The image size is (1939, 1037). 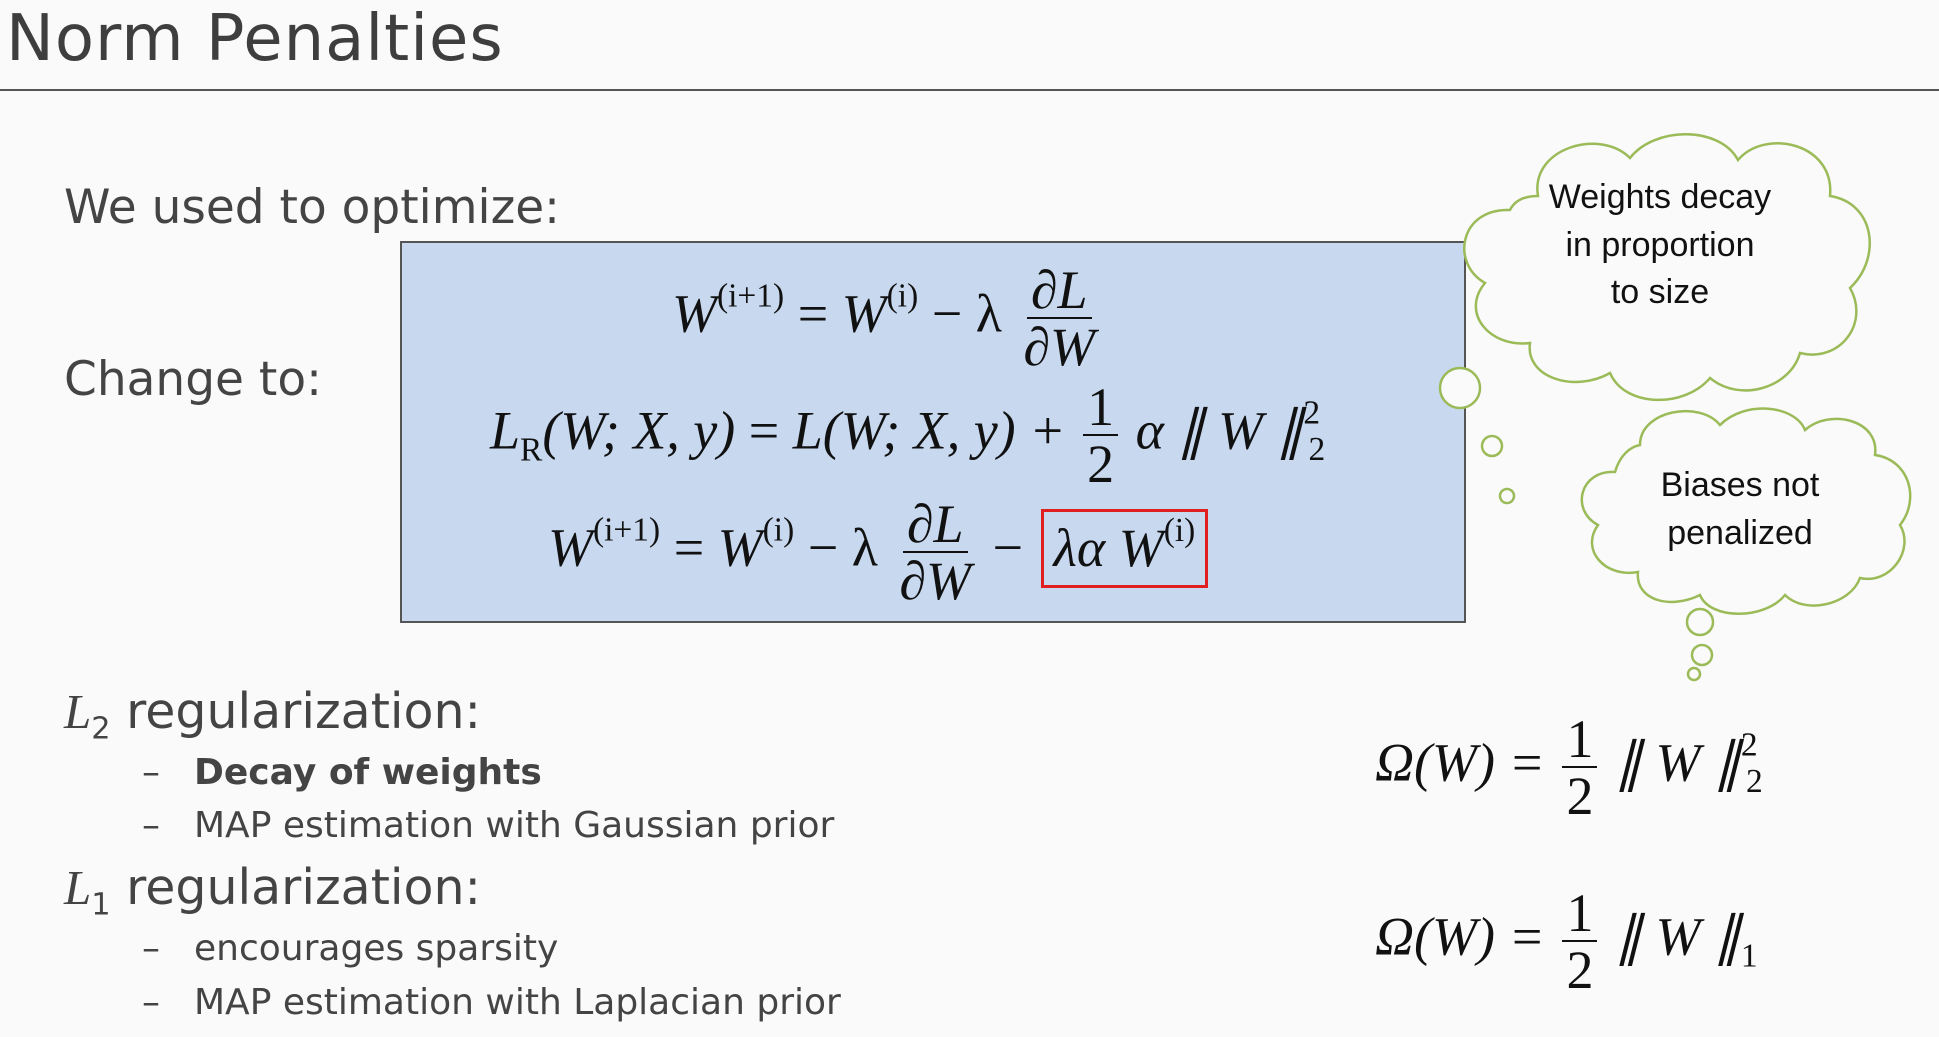 I want to click on slide-title: Norm Penalties, so click(x=255, y=39).